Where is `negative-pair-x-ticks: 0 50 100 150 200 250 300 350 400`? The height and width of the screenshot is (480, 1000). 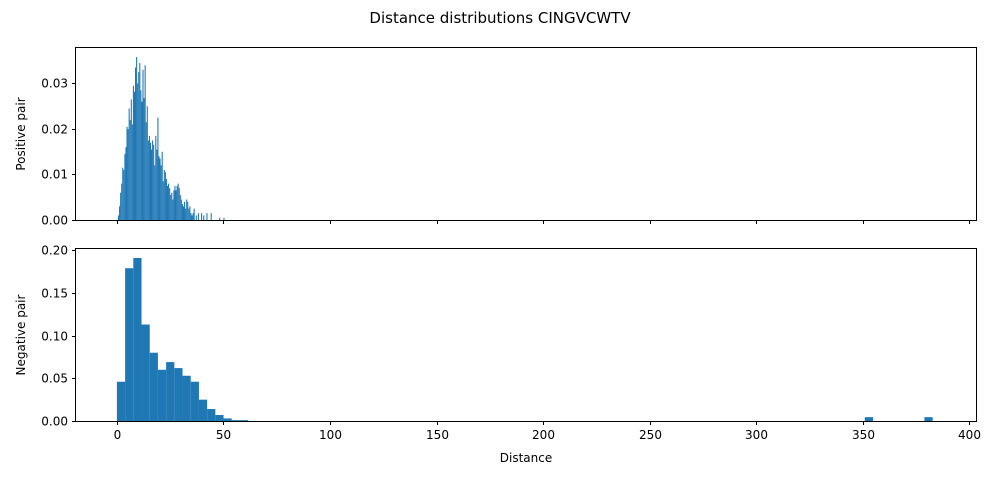
negative-pair-x-ticks: 0 50 100 150 200 250 300 350 400 is located at coordinates (547, 431).